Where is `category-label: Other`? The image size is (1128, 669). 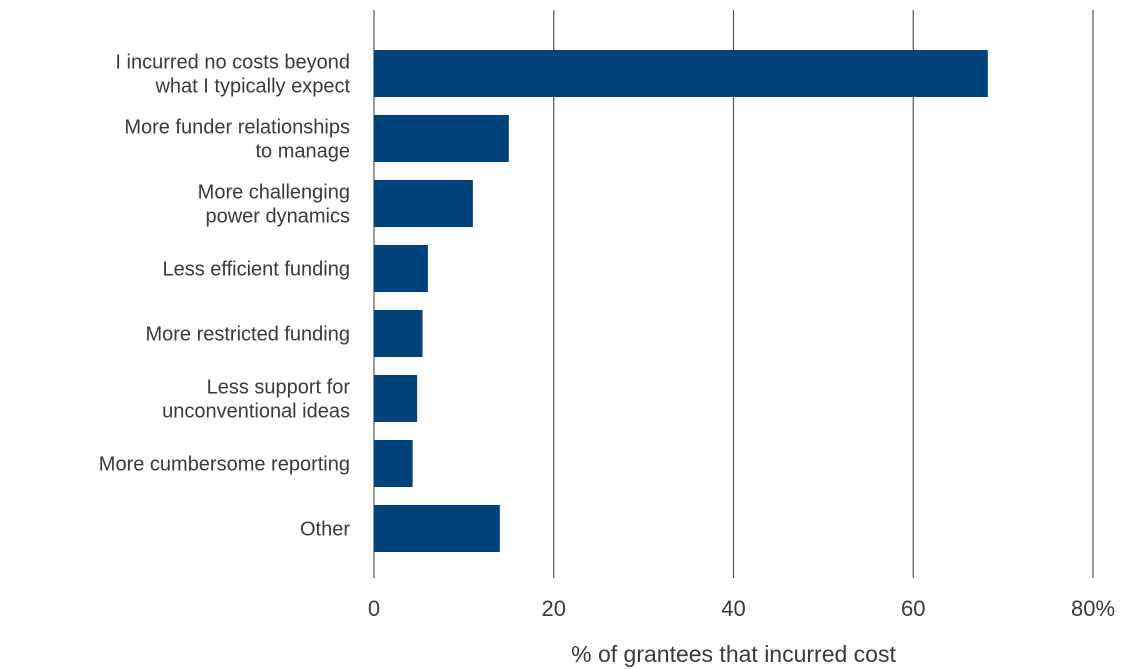
category-label: Other is located at coordinates (325, 530).